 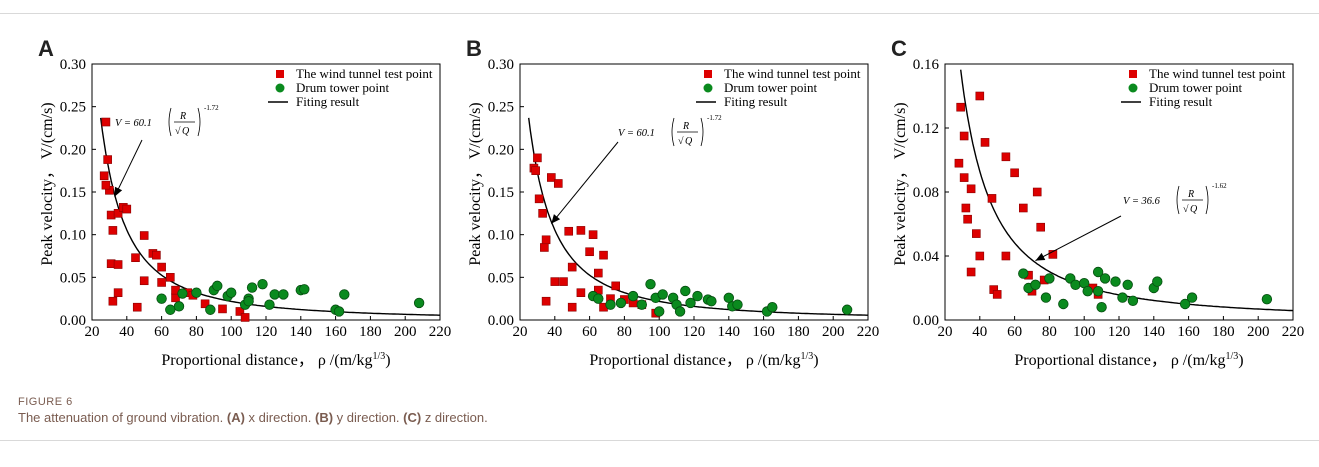 What do you see at coordinates (729, 332) in the screenshot?
I see `x-tick-label: 140` at bounding box center [729, 332].